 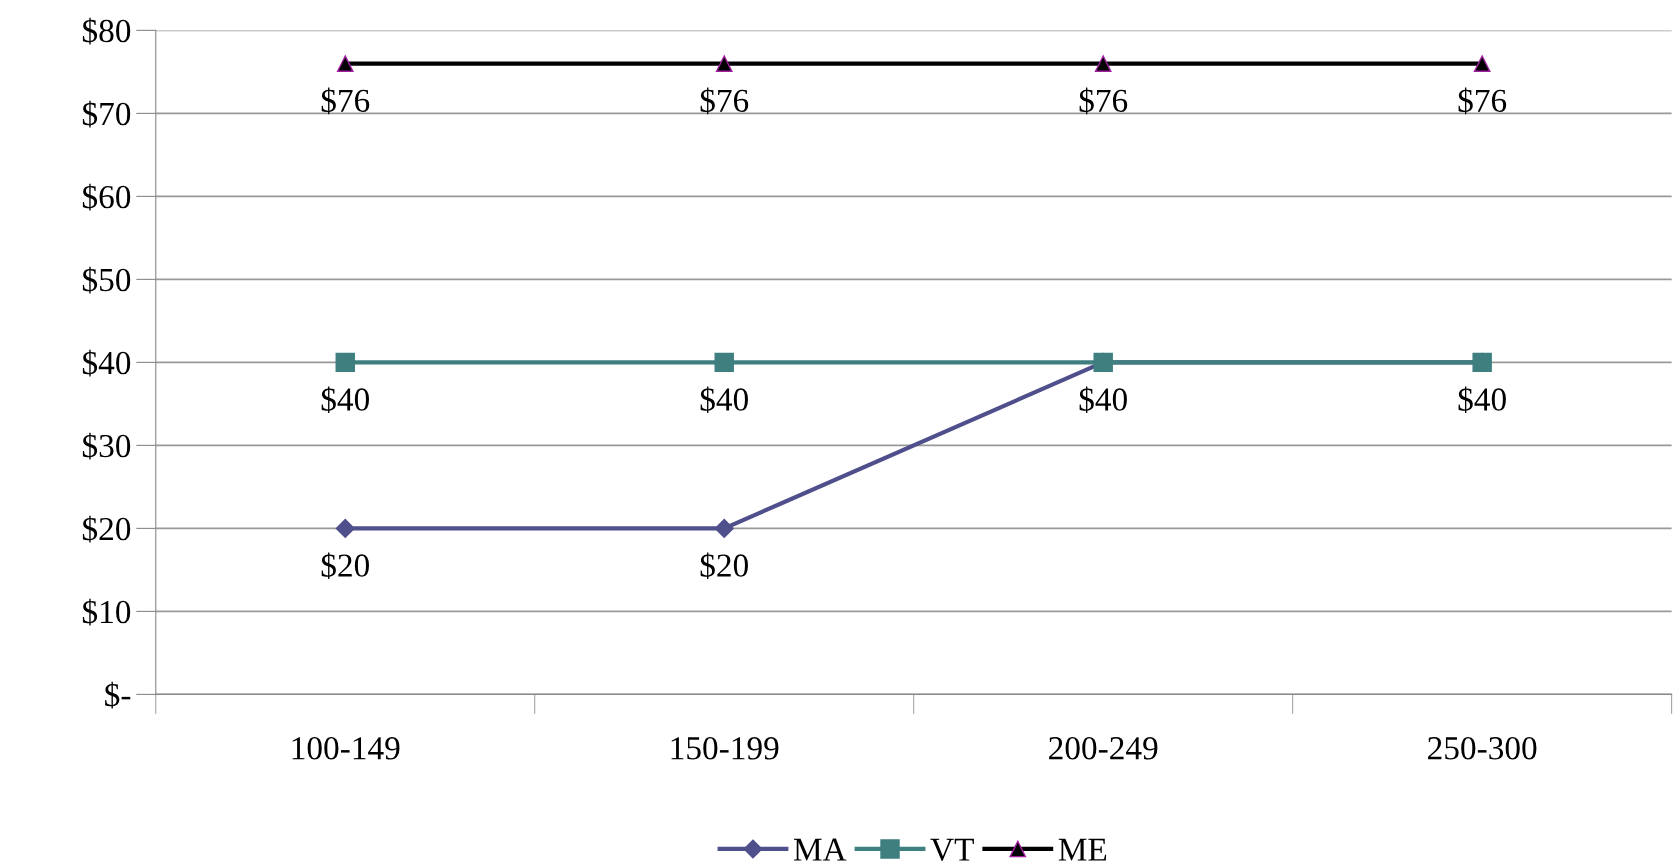 I want to click on legend-label: ME, so click(x=1082, y=849).